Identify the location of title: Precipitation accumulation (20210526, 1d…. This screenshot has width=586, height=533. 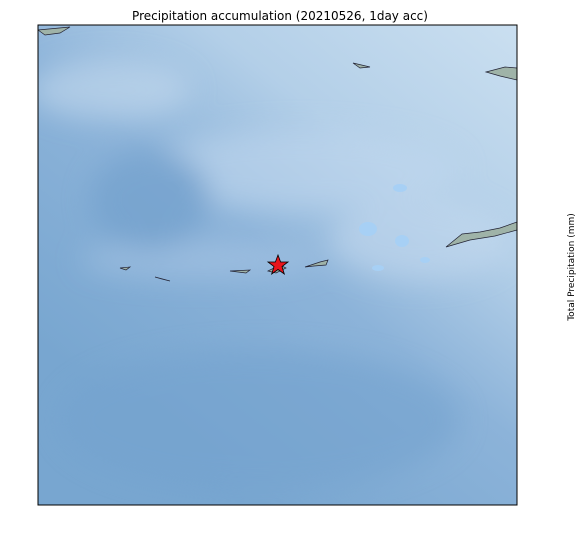
(280, 16).